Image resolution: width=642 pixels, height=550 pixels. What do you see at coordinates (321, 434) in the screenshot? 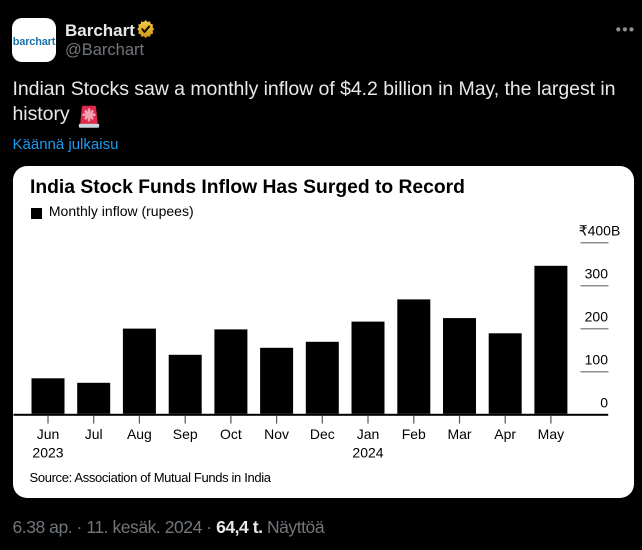
I see `svg-text: Dec` at bounding box center [321, 434].